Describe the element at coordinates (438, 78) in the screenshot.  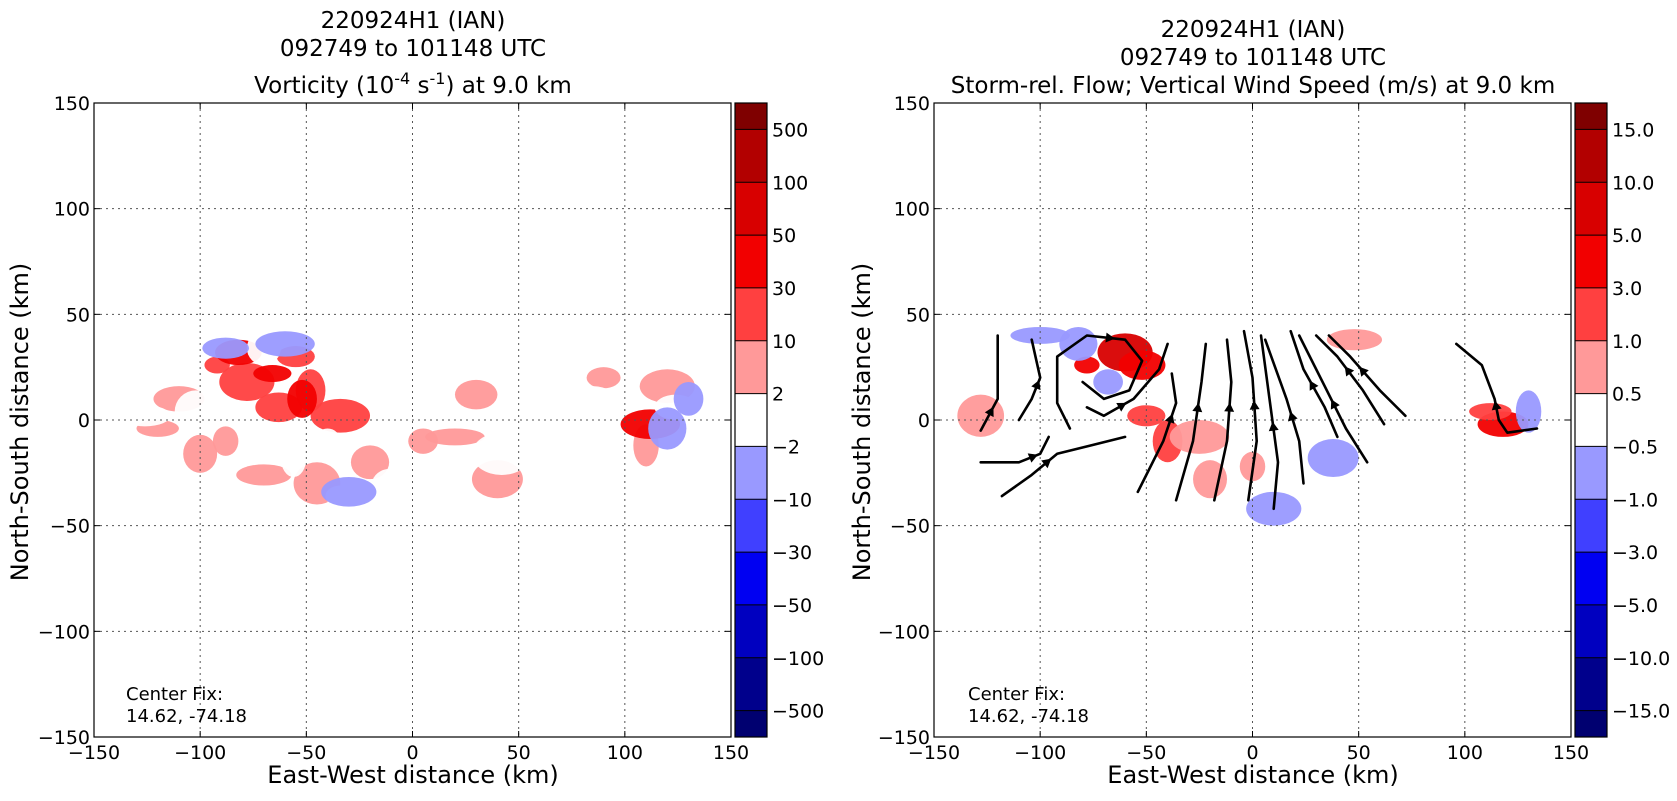
I see `left-title-var-sup2: -1` at that location.